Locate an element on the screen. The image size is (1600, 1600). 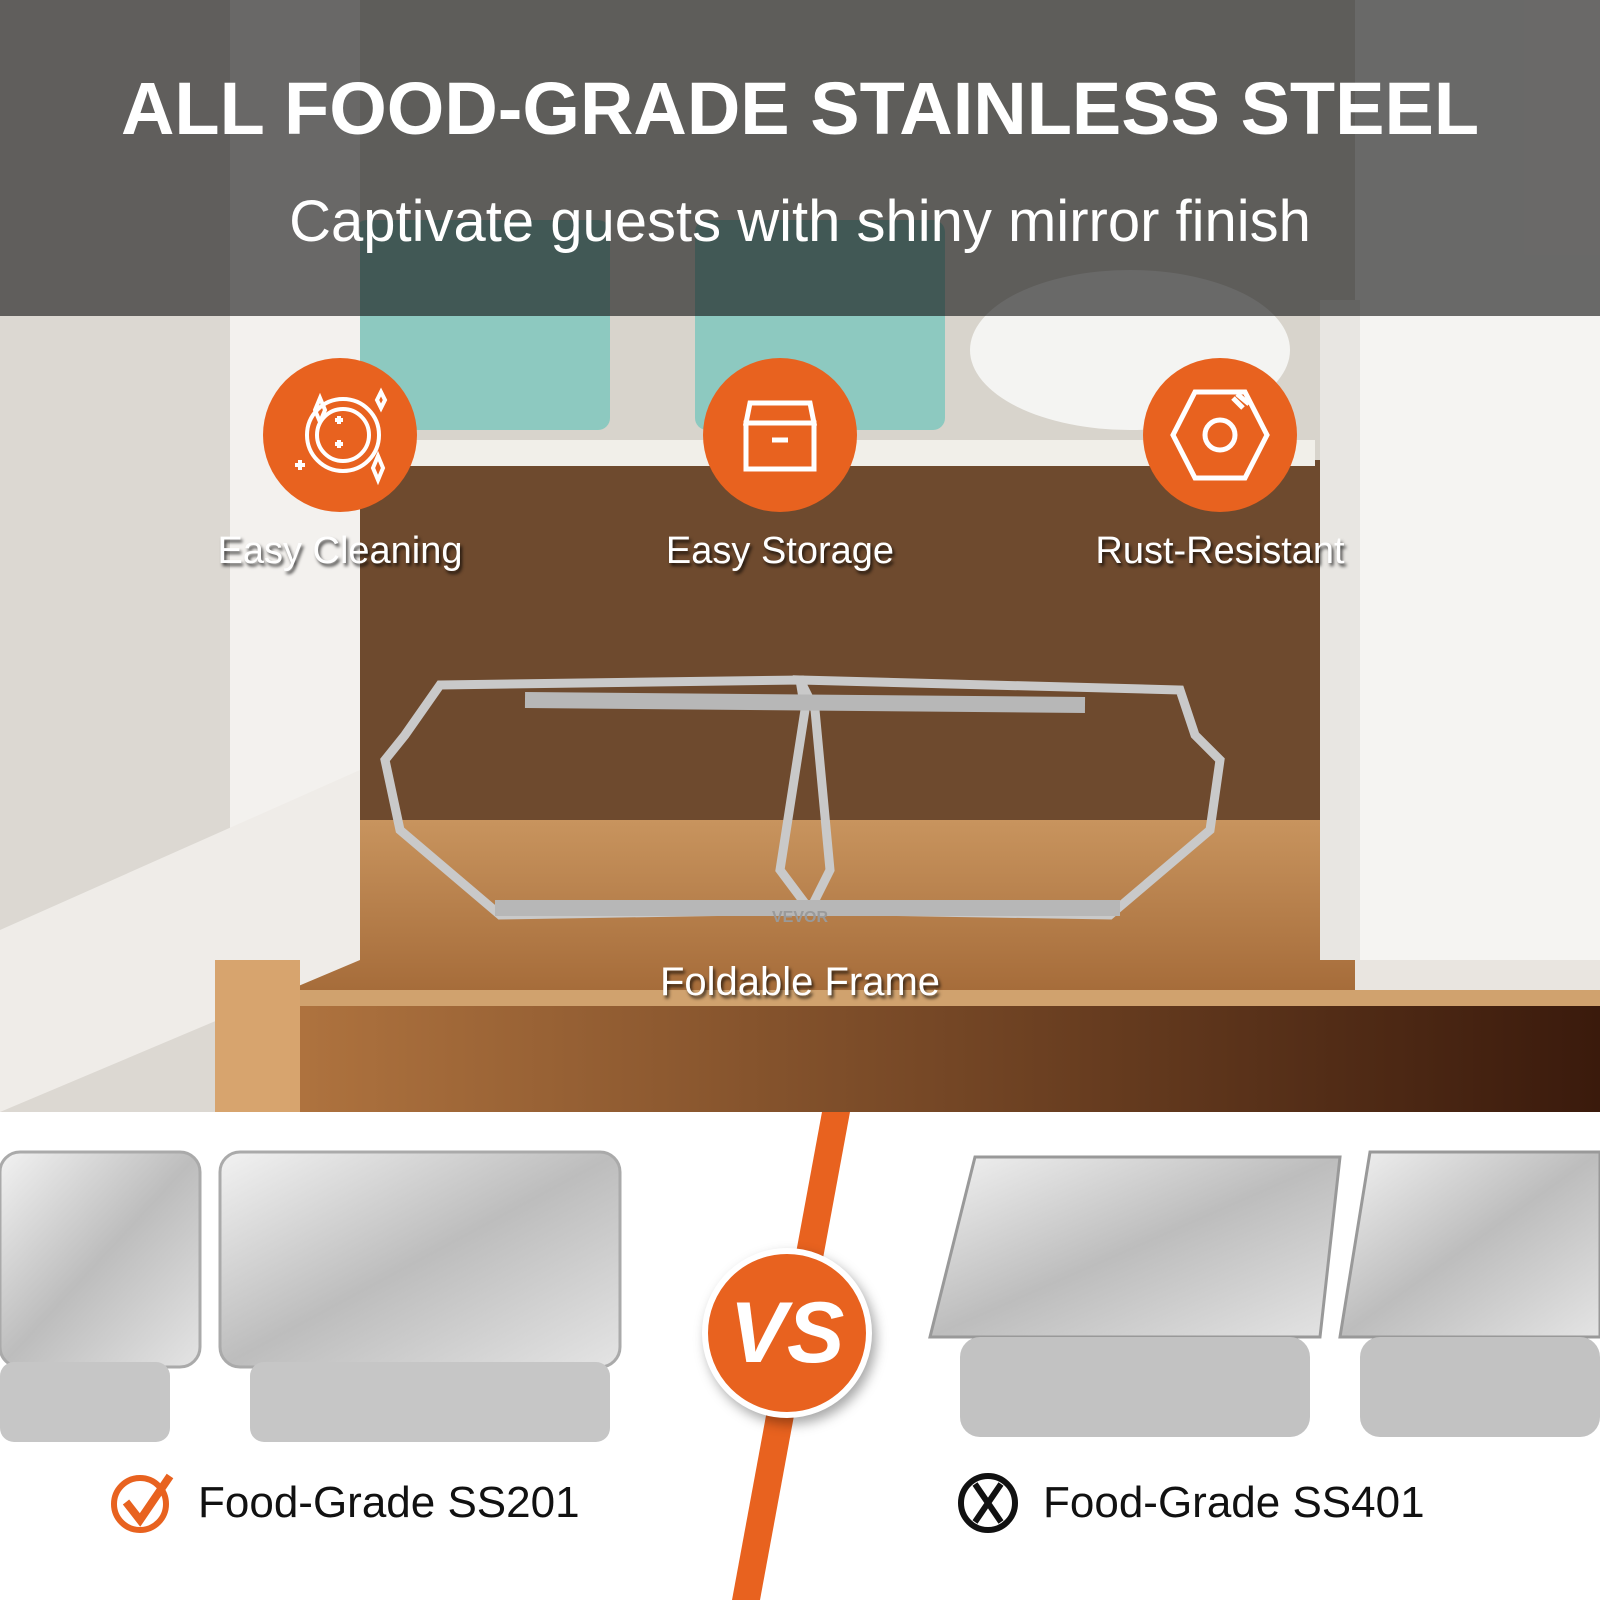
feature-easy-cleaning: Easy Cleaning is located at coordinates (340, 465).